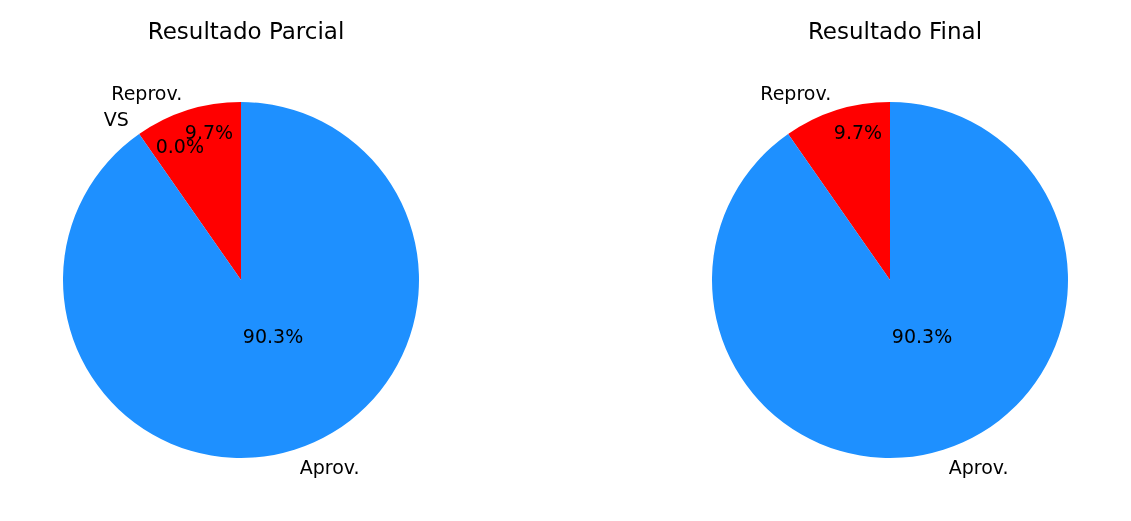 This screenshot has width=1131, height=521. Describe the element at coordinates (895, 30) in the screenshot. I see `chart-title: Resultado Final` at that location.